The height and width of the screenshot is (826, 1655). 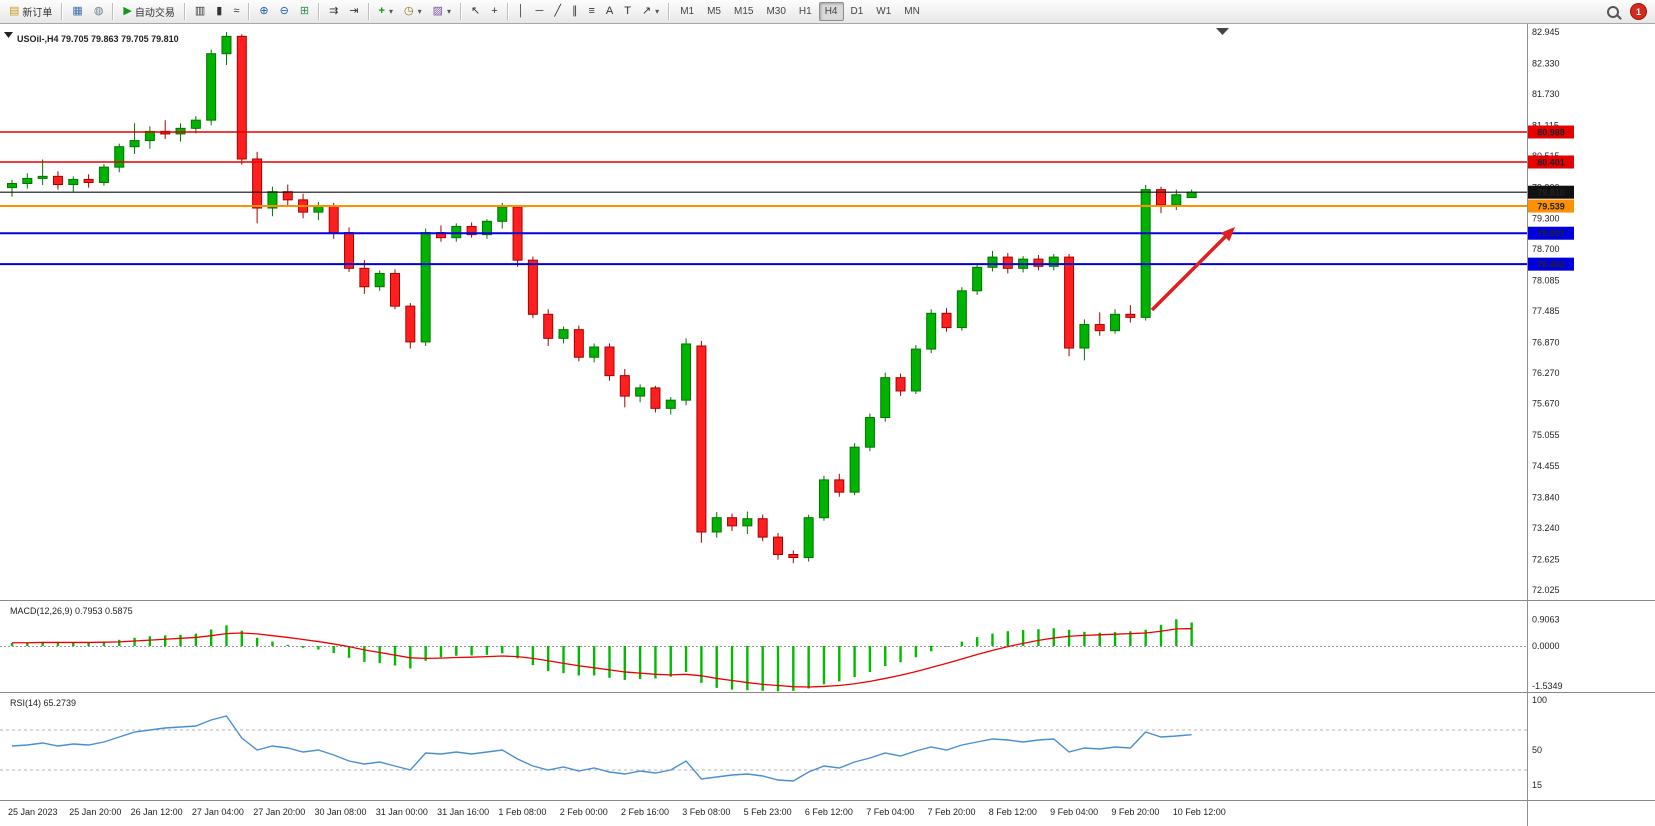 What do you see at coordinates (99, 11) in the screenshot?
I see `market-watch-button: ◍` at bounding box center [99, 11].